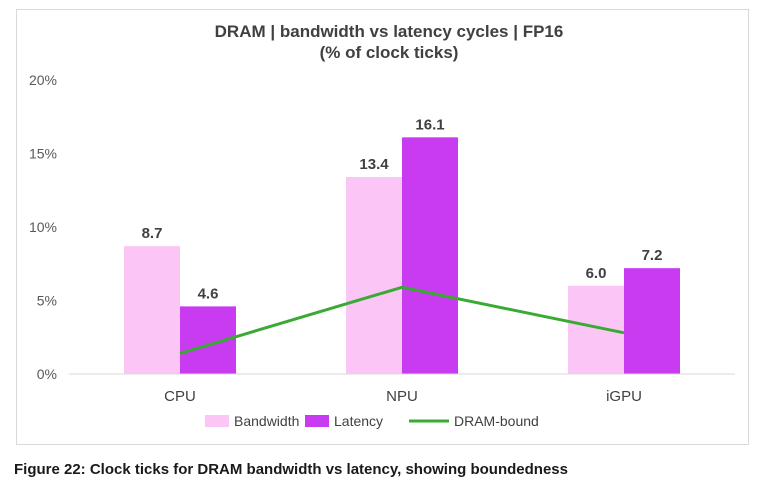  Describe the element at coordinates (430, 255) in the screenshot. I see `bar-latency-npu` at that location.